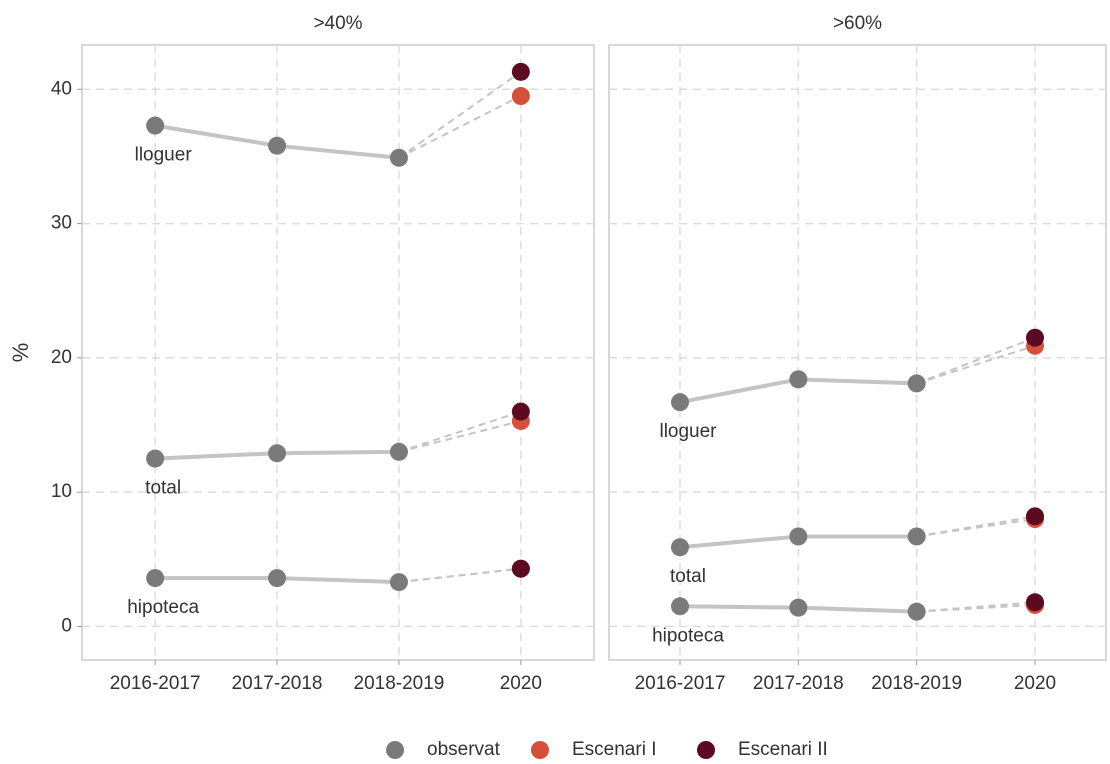  What do you see at coordinates (66, 625) in the screenshot?
I see `y-tick-label: 0` at bounding box center [66, 625].